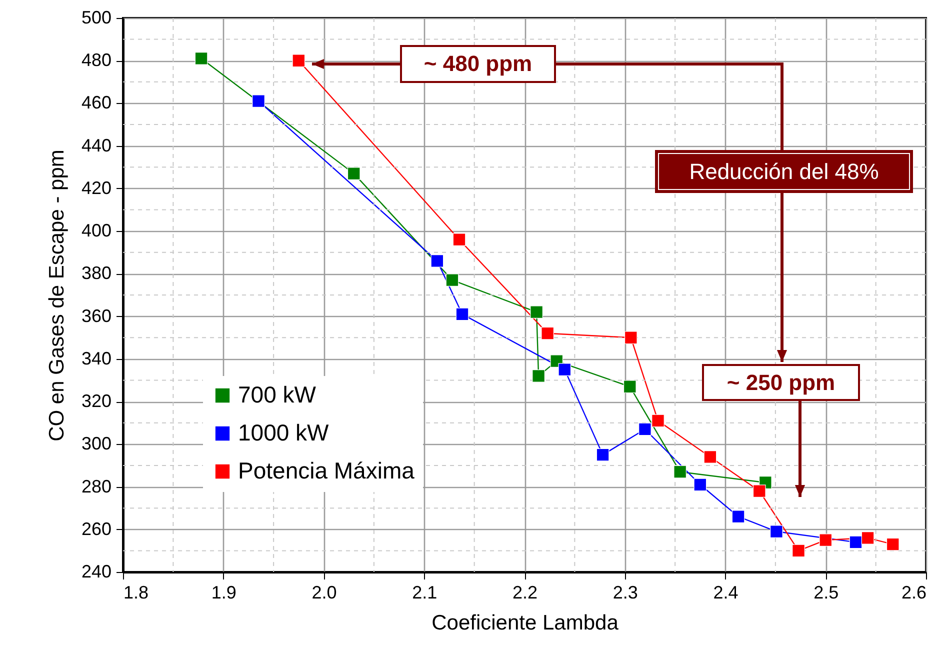  What do you see at coordinates (913, 592) in the screenshot?
I see `x-tick-label: 2.6` at bounding box center [913, 592].